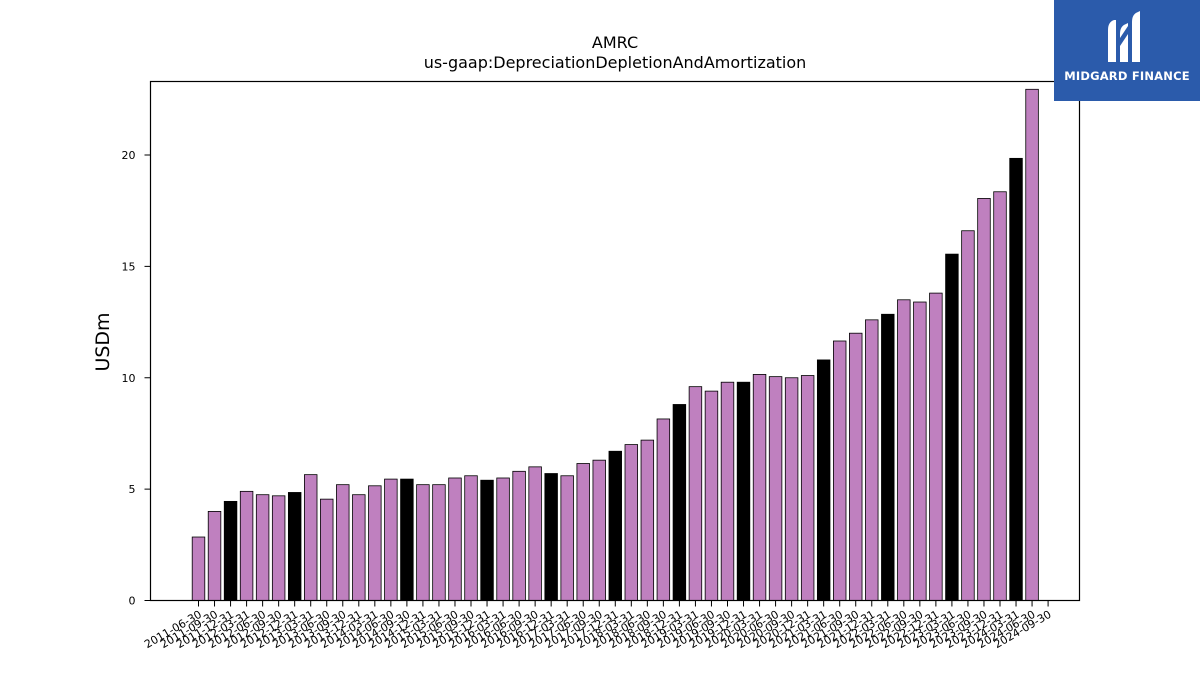 This screenshot has width=1200, height=675. Describe the element at coordinates (103, 341) in the screenshot. I see `y-axis-label: USDm` at that location.